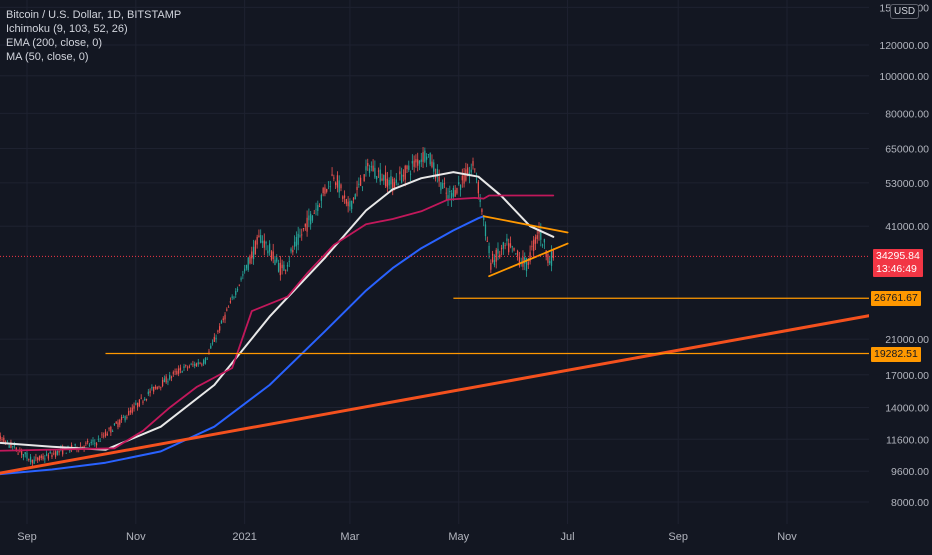 The width and height of the screenshot is (932, 555). What do you see at coordinates (54, 43) in the screenshot?
I see `legend-ema: EMA (200, close, 0)` at bounding box center [54, 43].